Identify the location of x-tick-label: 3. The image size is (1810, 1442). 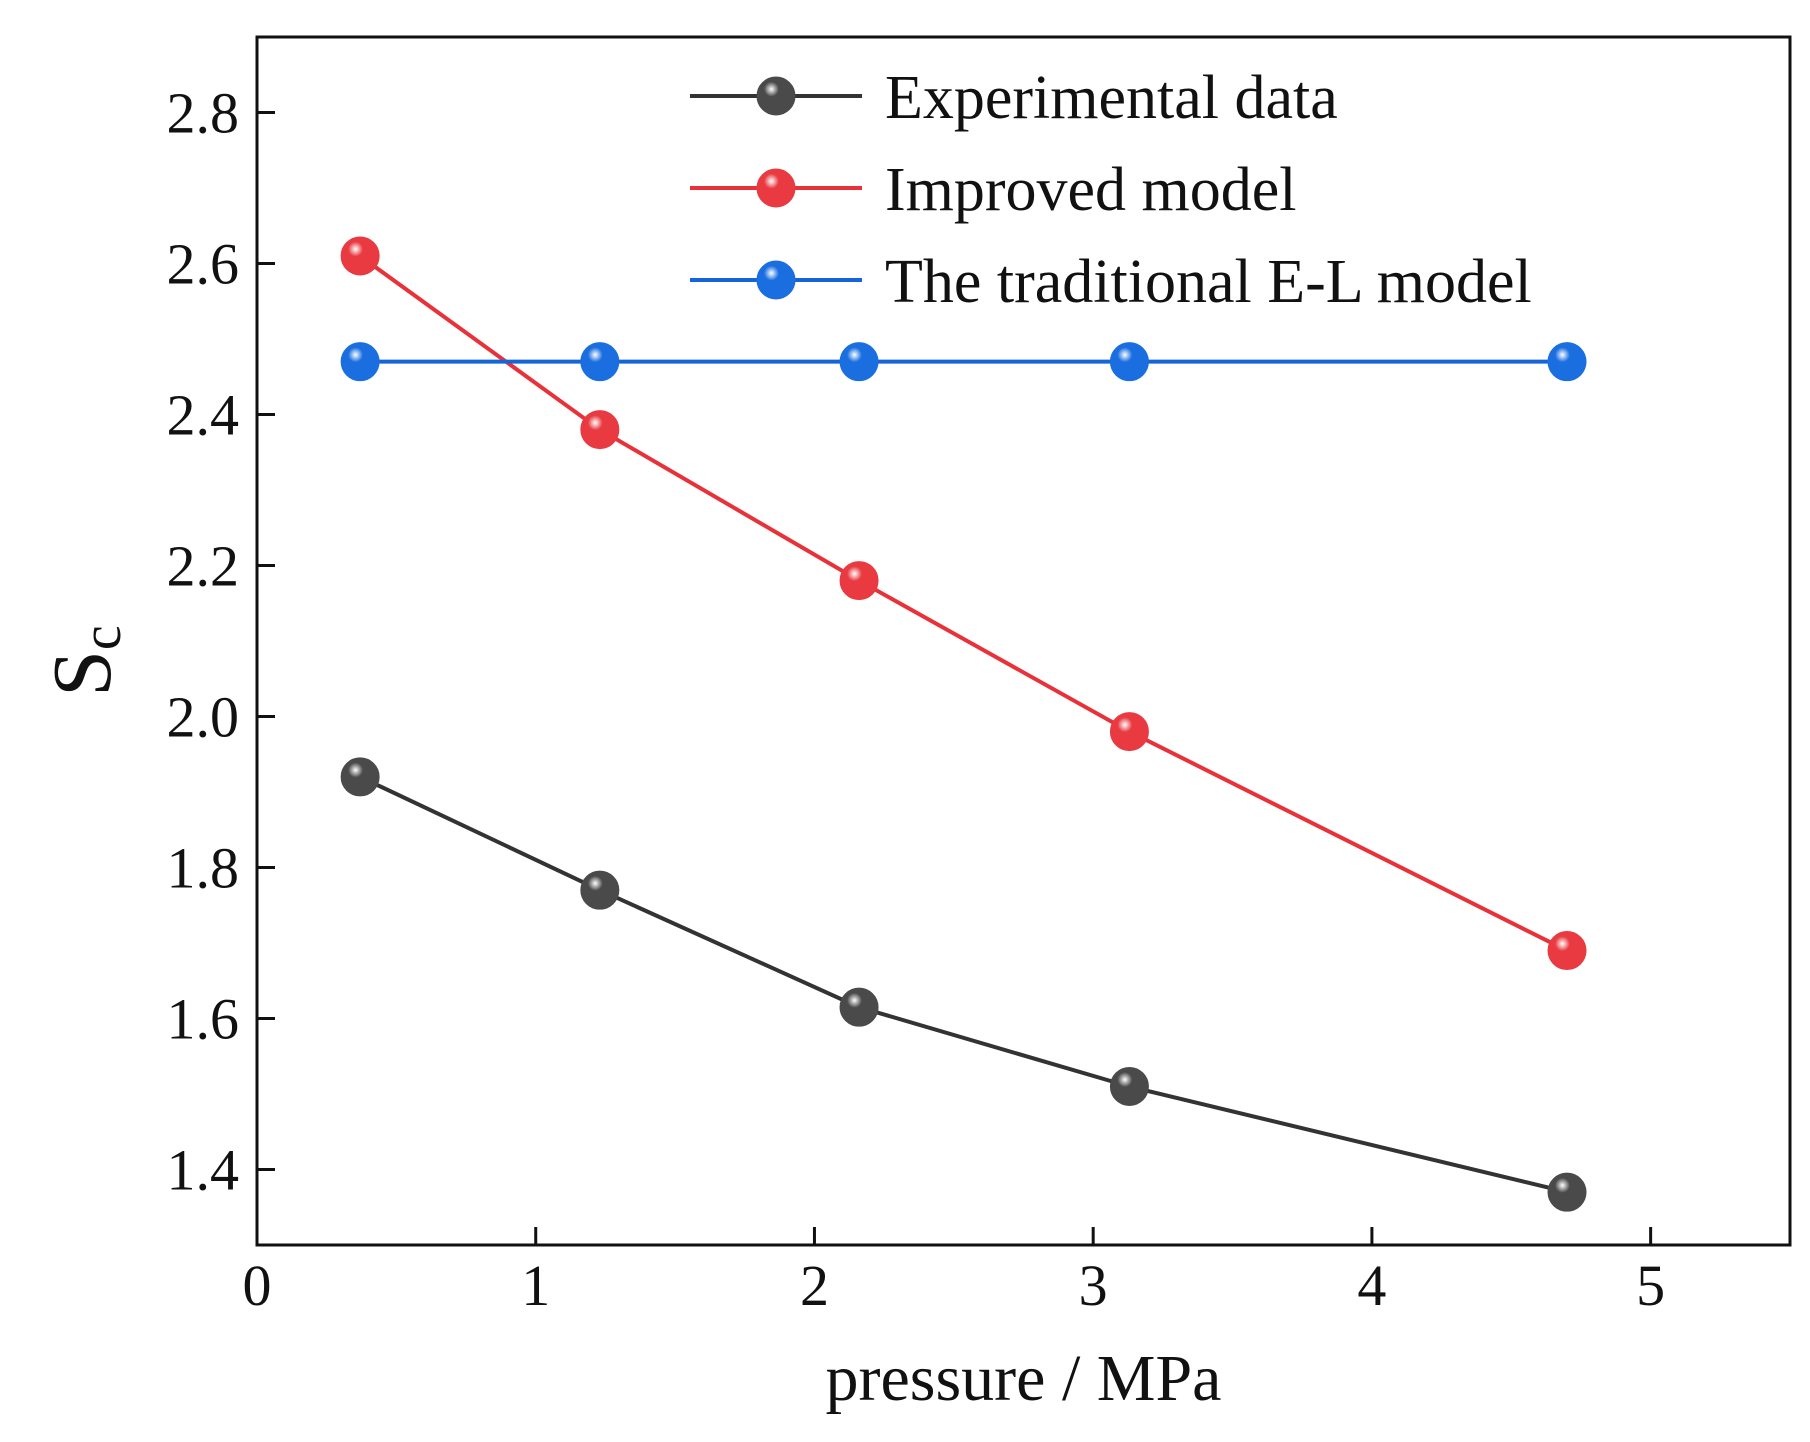
(1093, 1285).